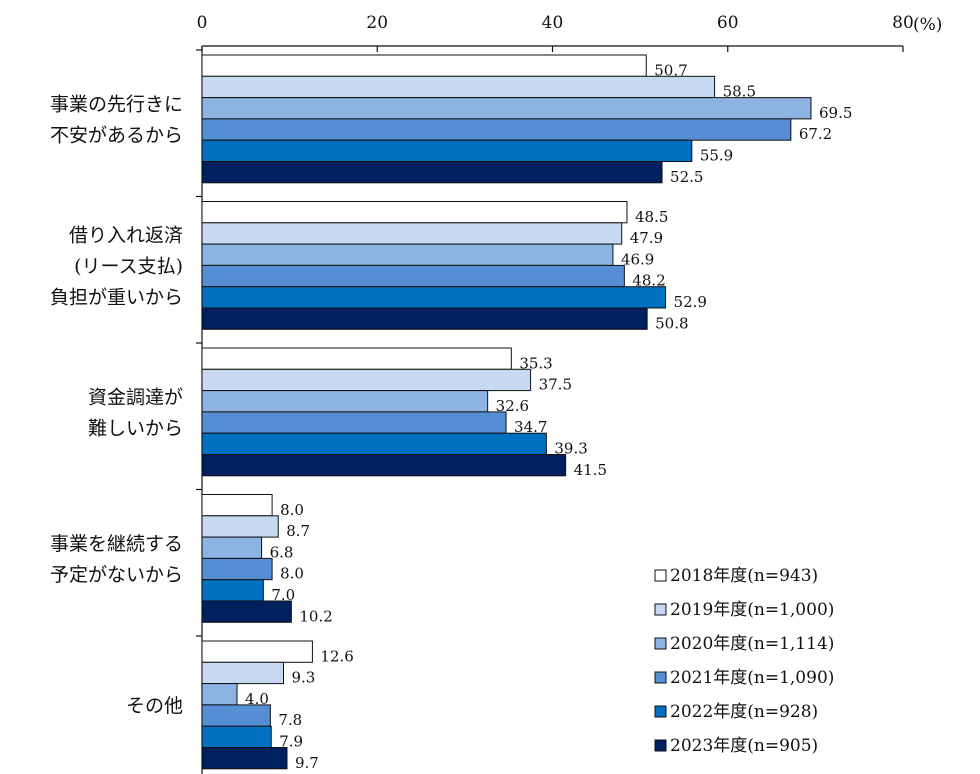 This screenshot has height=774, width=980. What do you see at coordinates (648, 281) in the screenshot?
I see `data-label: 48.2` at bounding box center [648, 281].